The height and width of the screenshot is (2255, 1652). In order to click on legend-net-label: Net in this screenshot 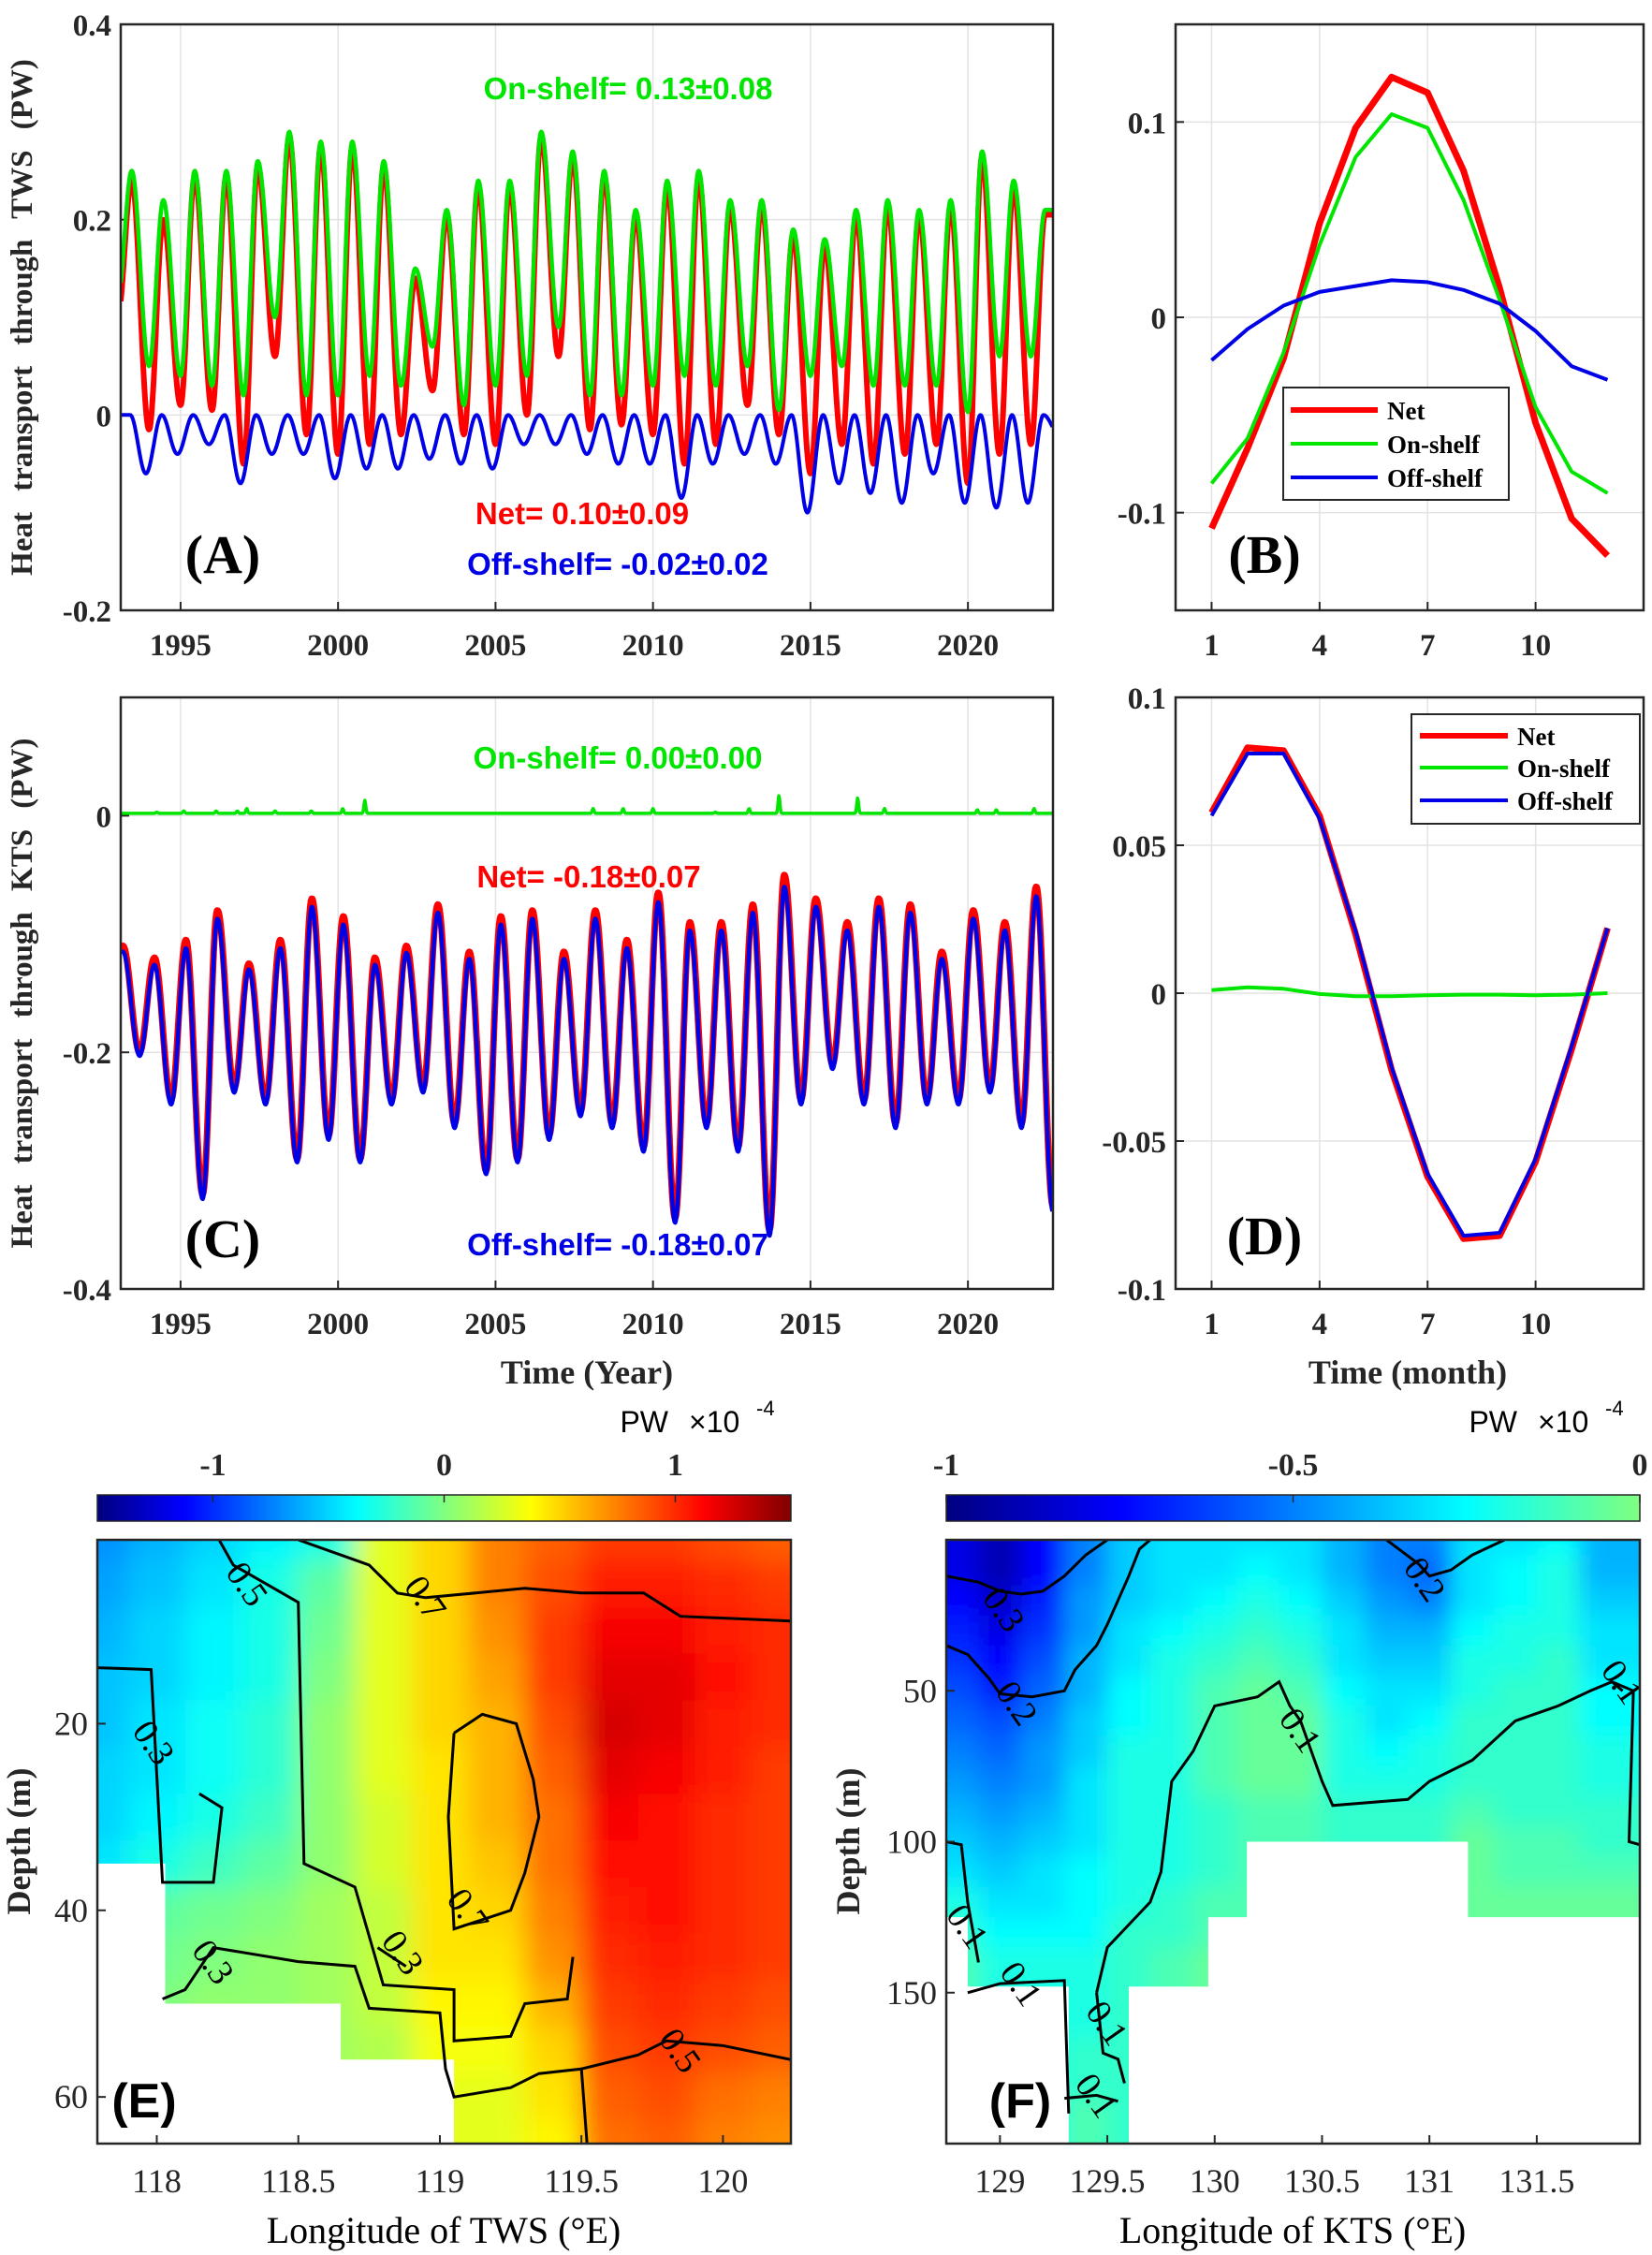, I will do `click(1406, 411)`.